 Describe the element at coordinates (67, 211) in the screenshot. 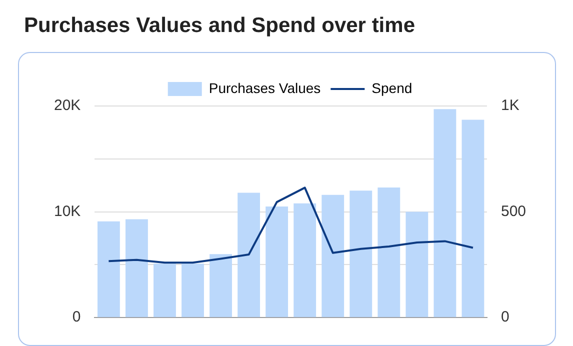

I see `y-tick-label: 10K` at that location.